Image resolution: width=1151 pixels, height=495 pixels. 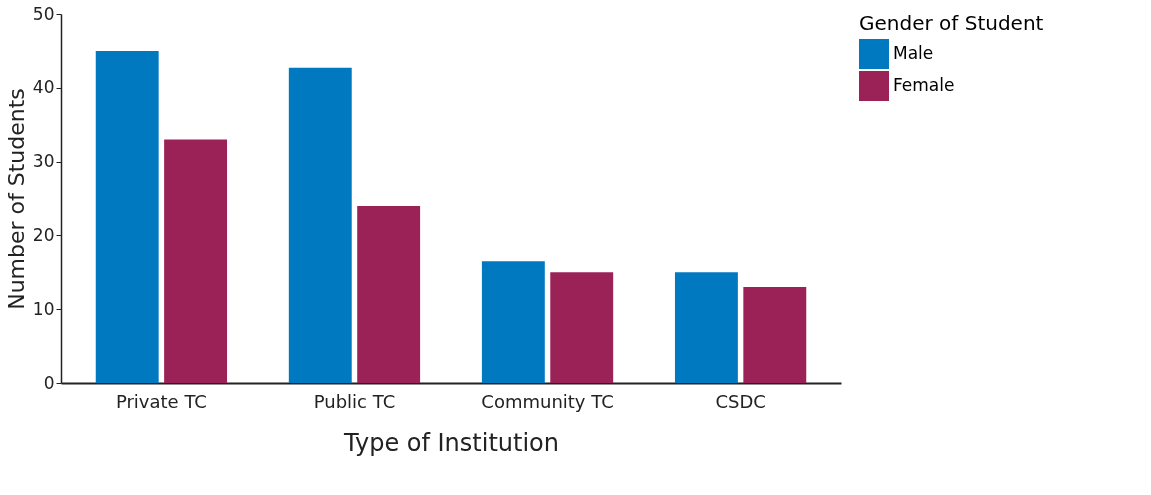 I want to click on y-axis-title: Number of Students, so click(x=16, y=199).